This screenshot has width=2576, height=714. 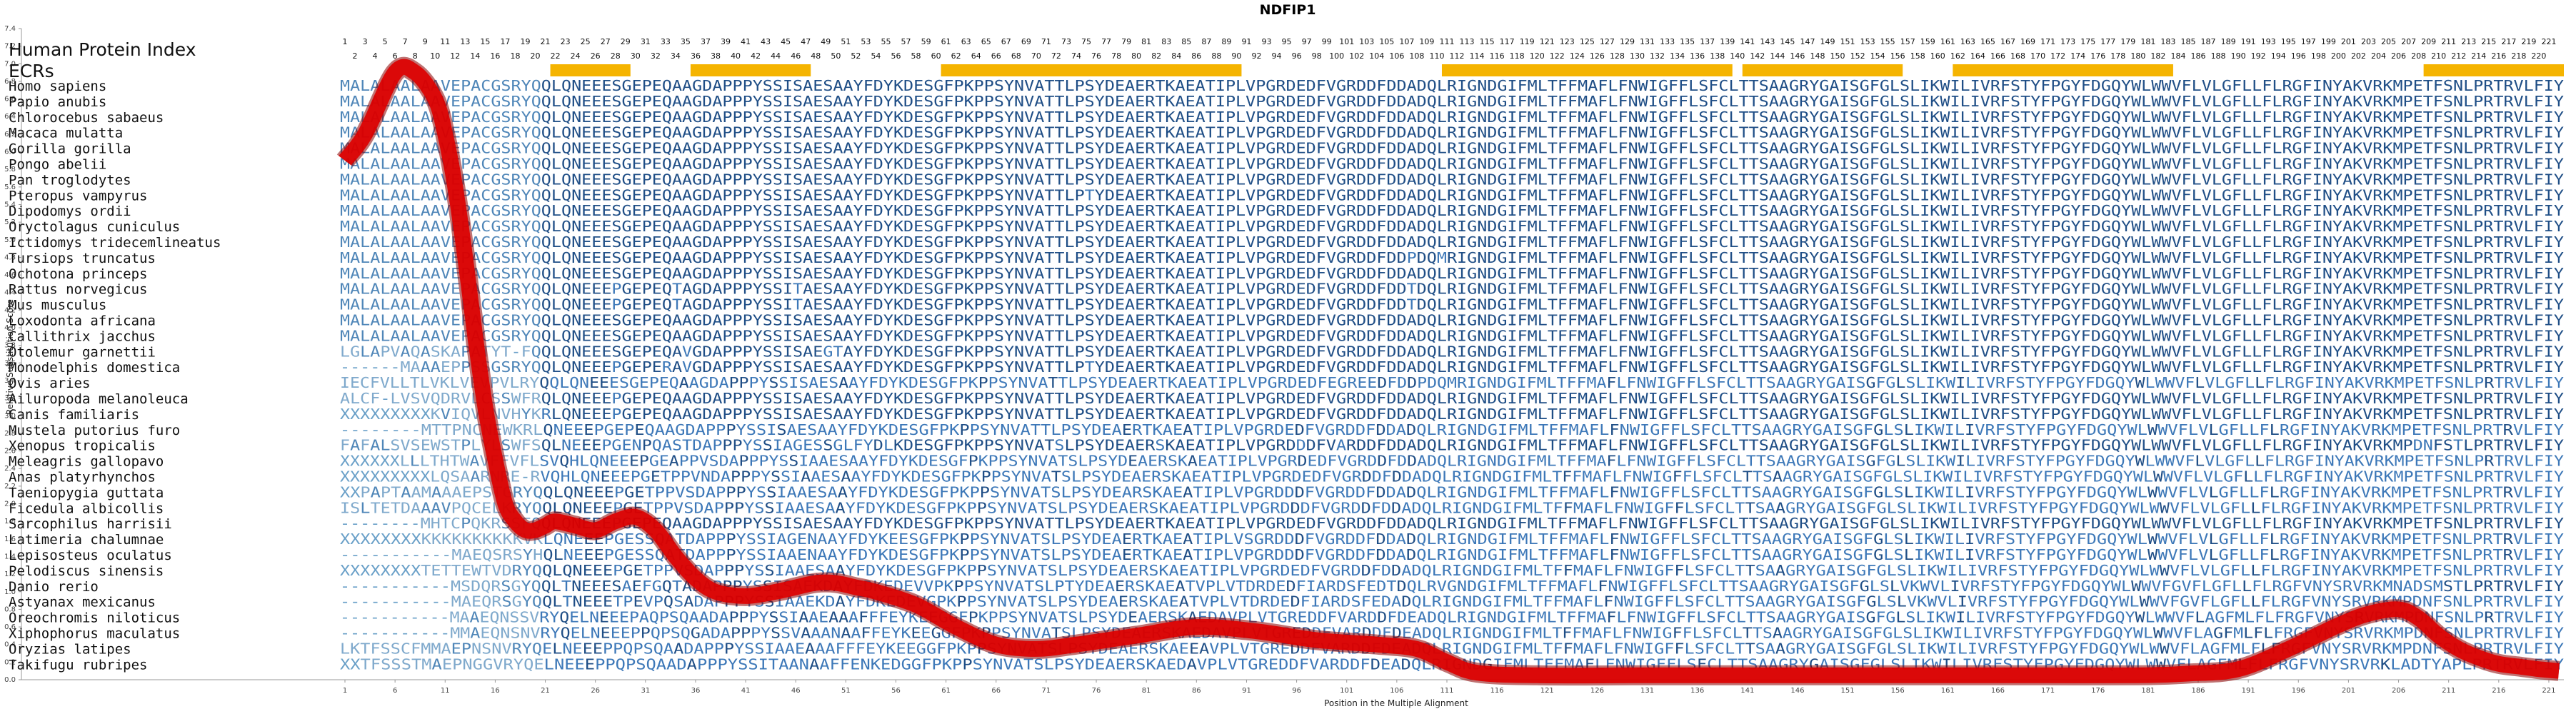 I want to click on x-tick-label: 161, so click(x=1948, y=691).